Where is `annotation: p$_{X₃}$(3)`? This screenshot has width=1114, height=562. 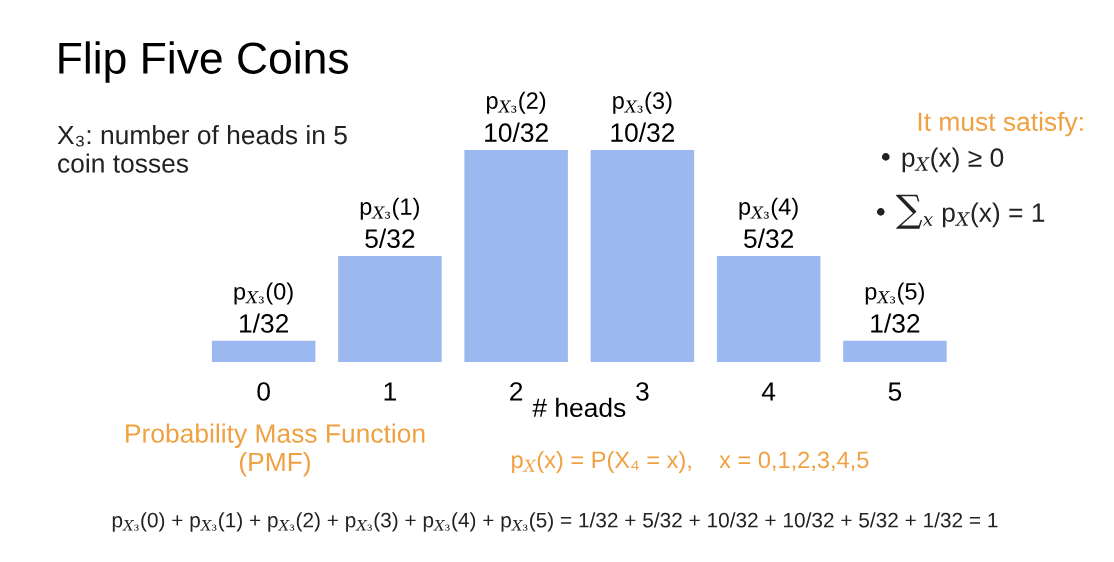
annotation: p$_{X₃}$(3) is located at coordinates (642, 102).